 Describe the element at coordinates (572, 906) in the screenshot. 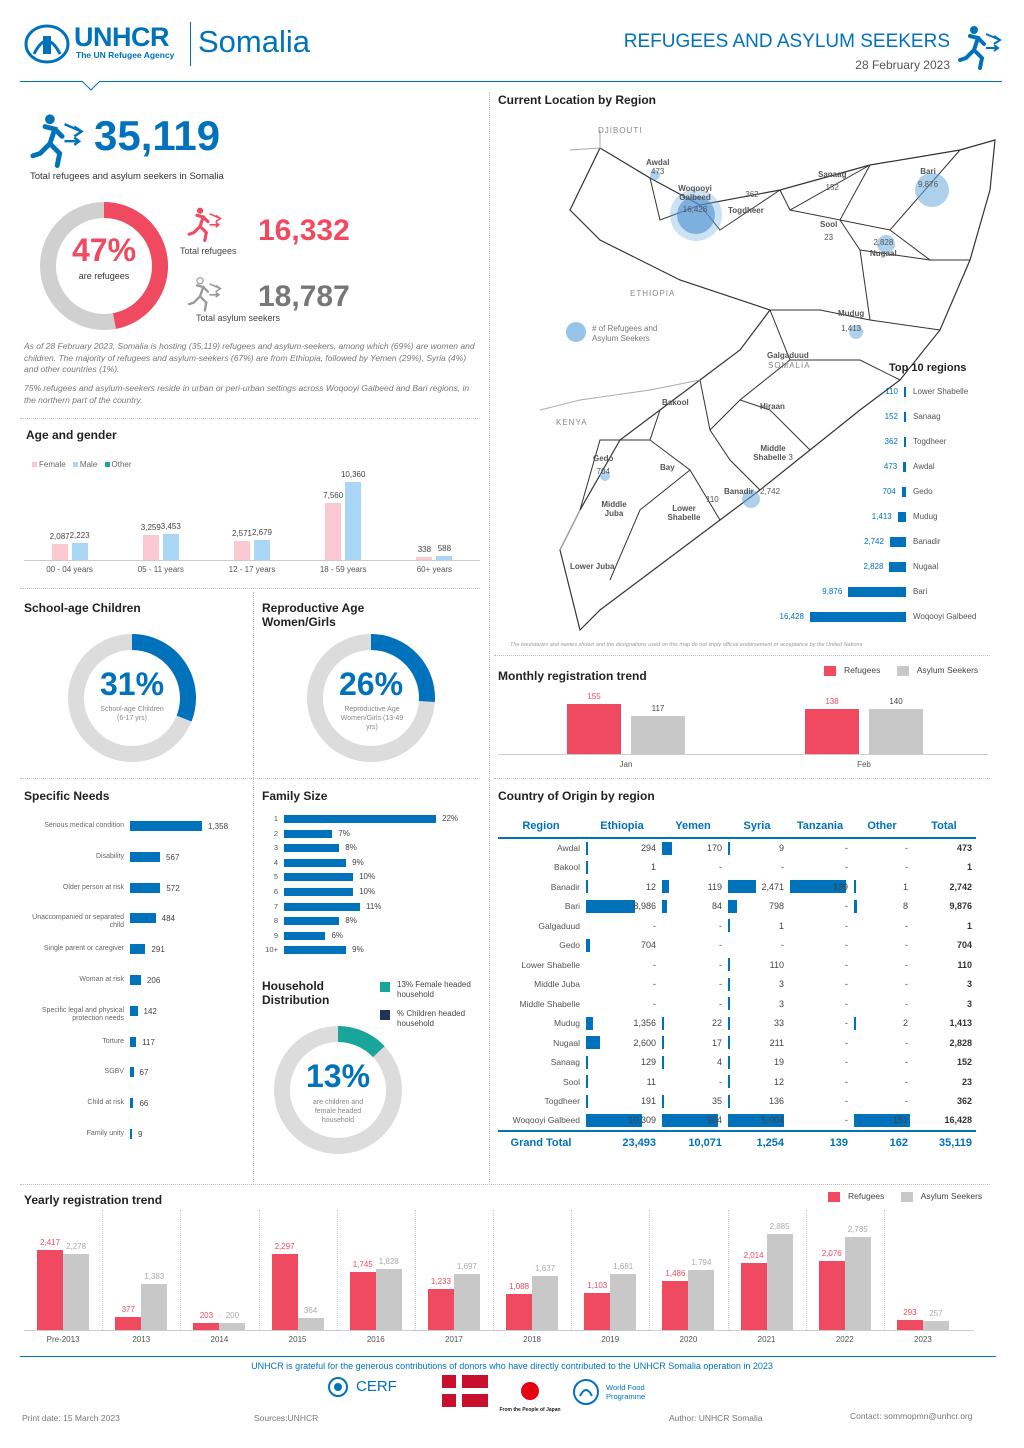

I see `coo-region-name: Bari` at that location.